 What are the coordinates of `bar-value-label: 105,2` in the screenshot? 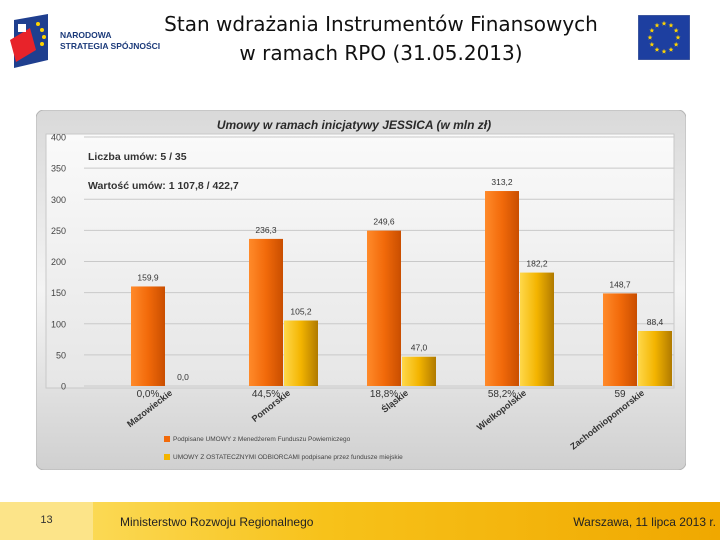 It's located at (301, 312).